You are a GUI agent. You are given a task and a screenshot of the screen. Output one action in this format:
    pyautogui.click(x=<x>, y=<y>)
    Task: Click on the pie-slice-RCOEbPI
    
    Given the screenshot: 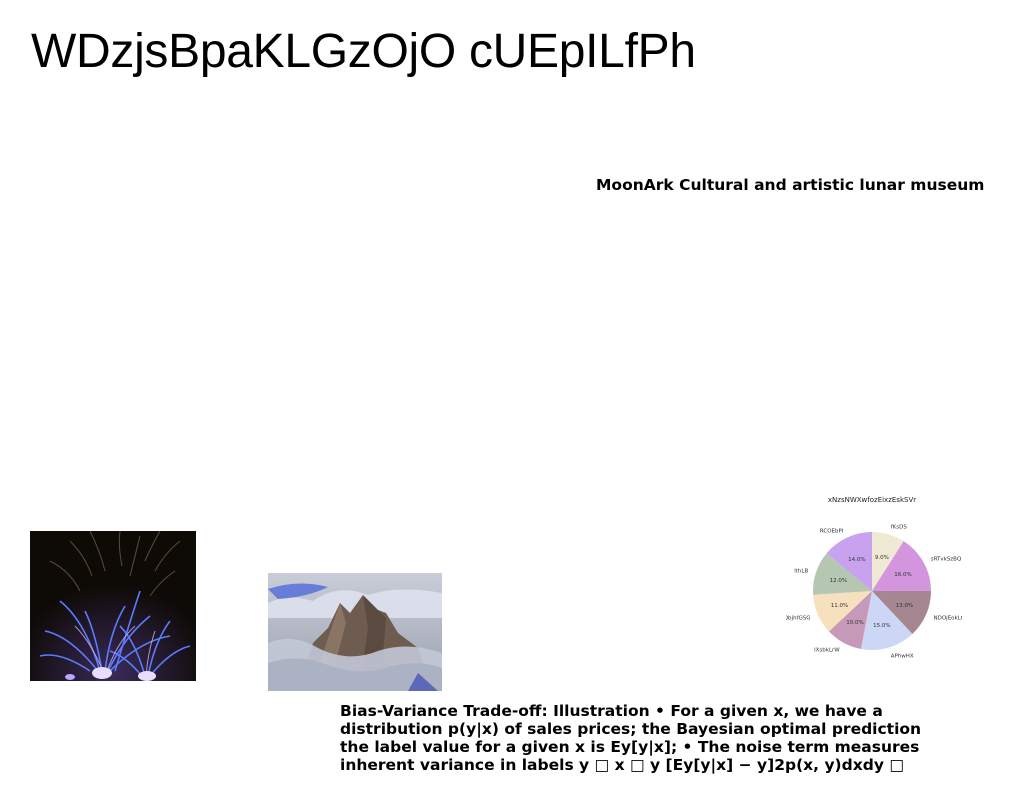 What is the action you would take?
    pyautogui.click(x=849, y=561)
    